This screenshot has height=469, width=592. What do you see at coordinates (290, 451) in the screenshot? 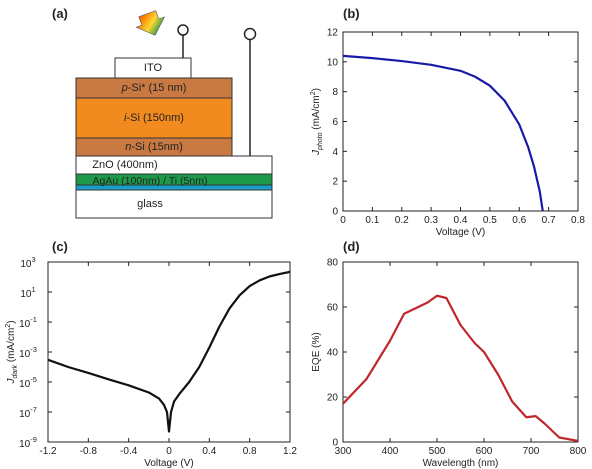
I see `x-tick-label: 1.2` at bounding box center [290, 451].